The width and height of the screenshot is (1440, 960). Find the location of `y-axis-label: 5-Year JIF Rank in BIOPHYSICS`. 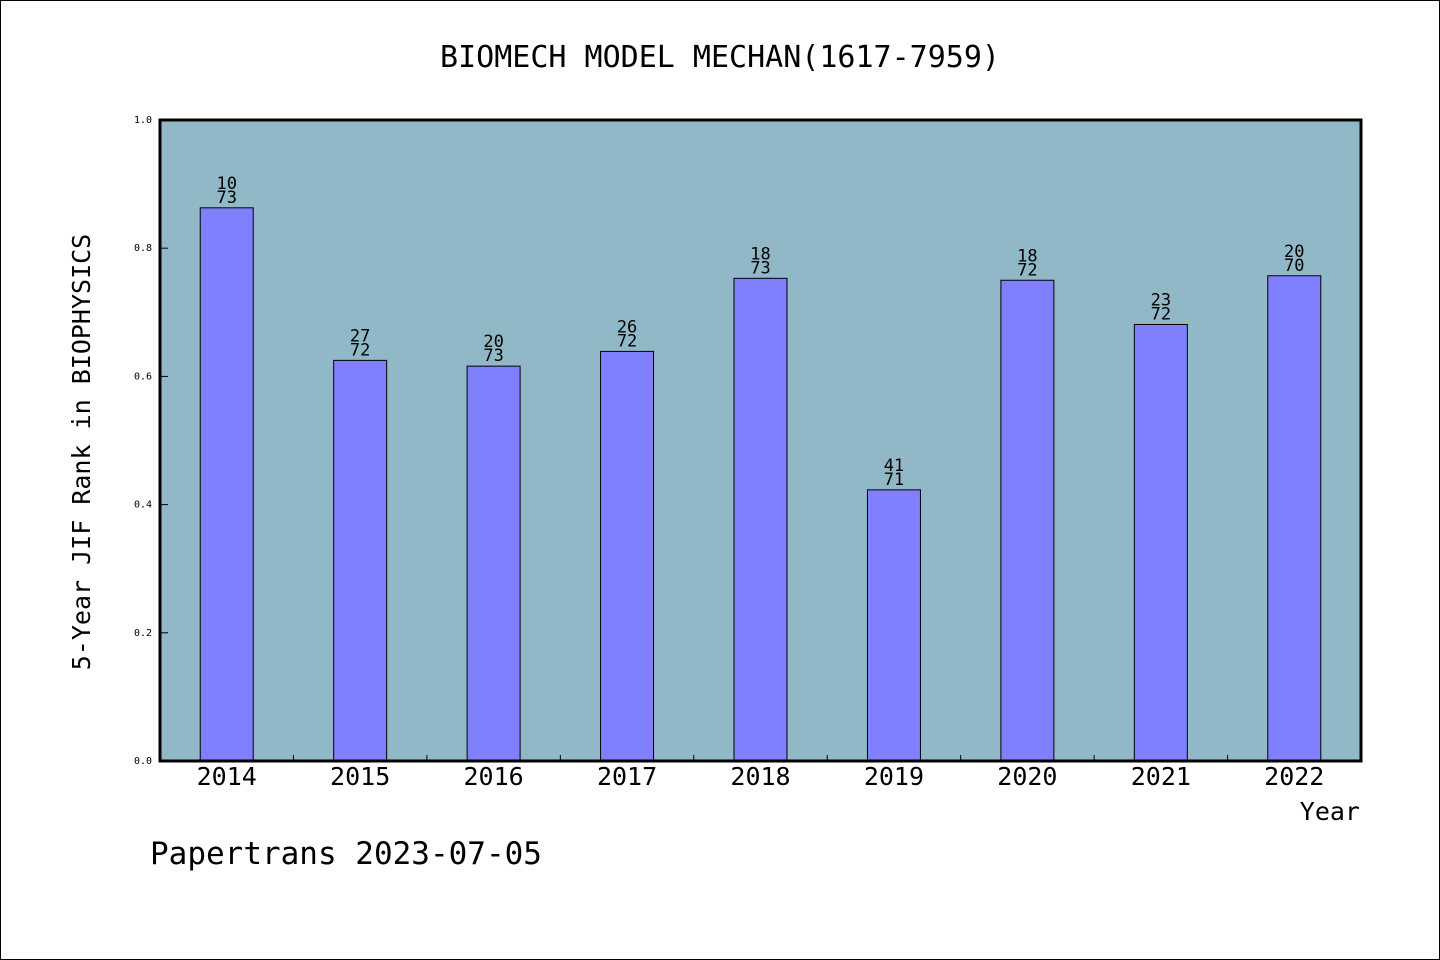

y-axis-label: 5-Year JIF Rank in BIOPHYSICS is located at coordinates (81, 452).